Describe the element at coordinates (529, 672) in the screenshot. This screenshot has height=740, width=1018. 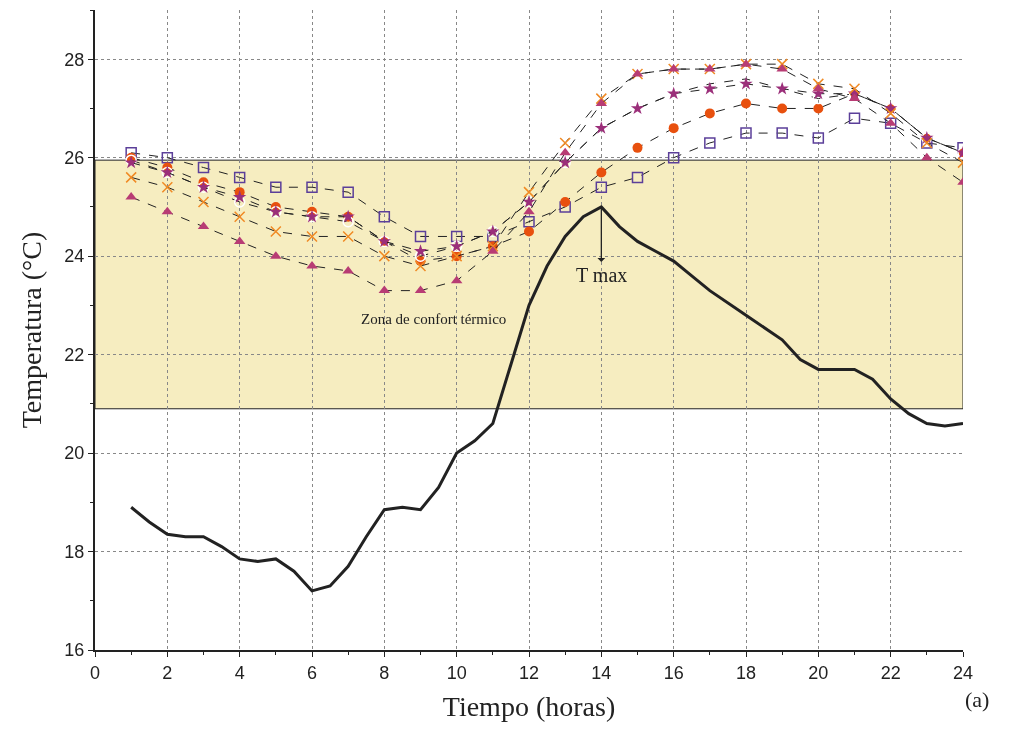
I see `x-tick-label: 12` at that location.